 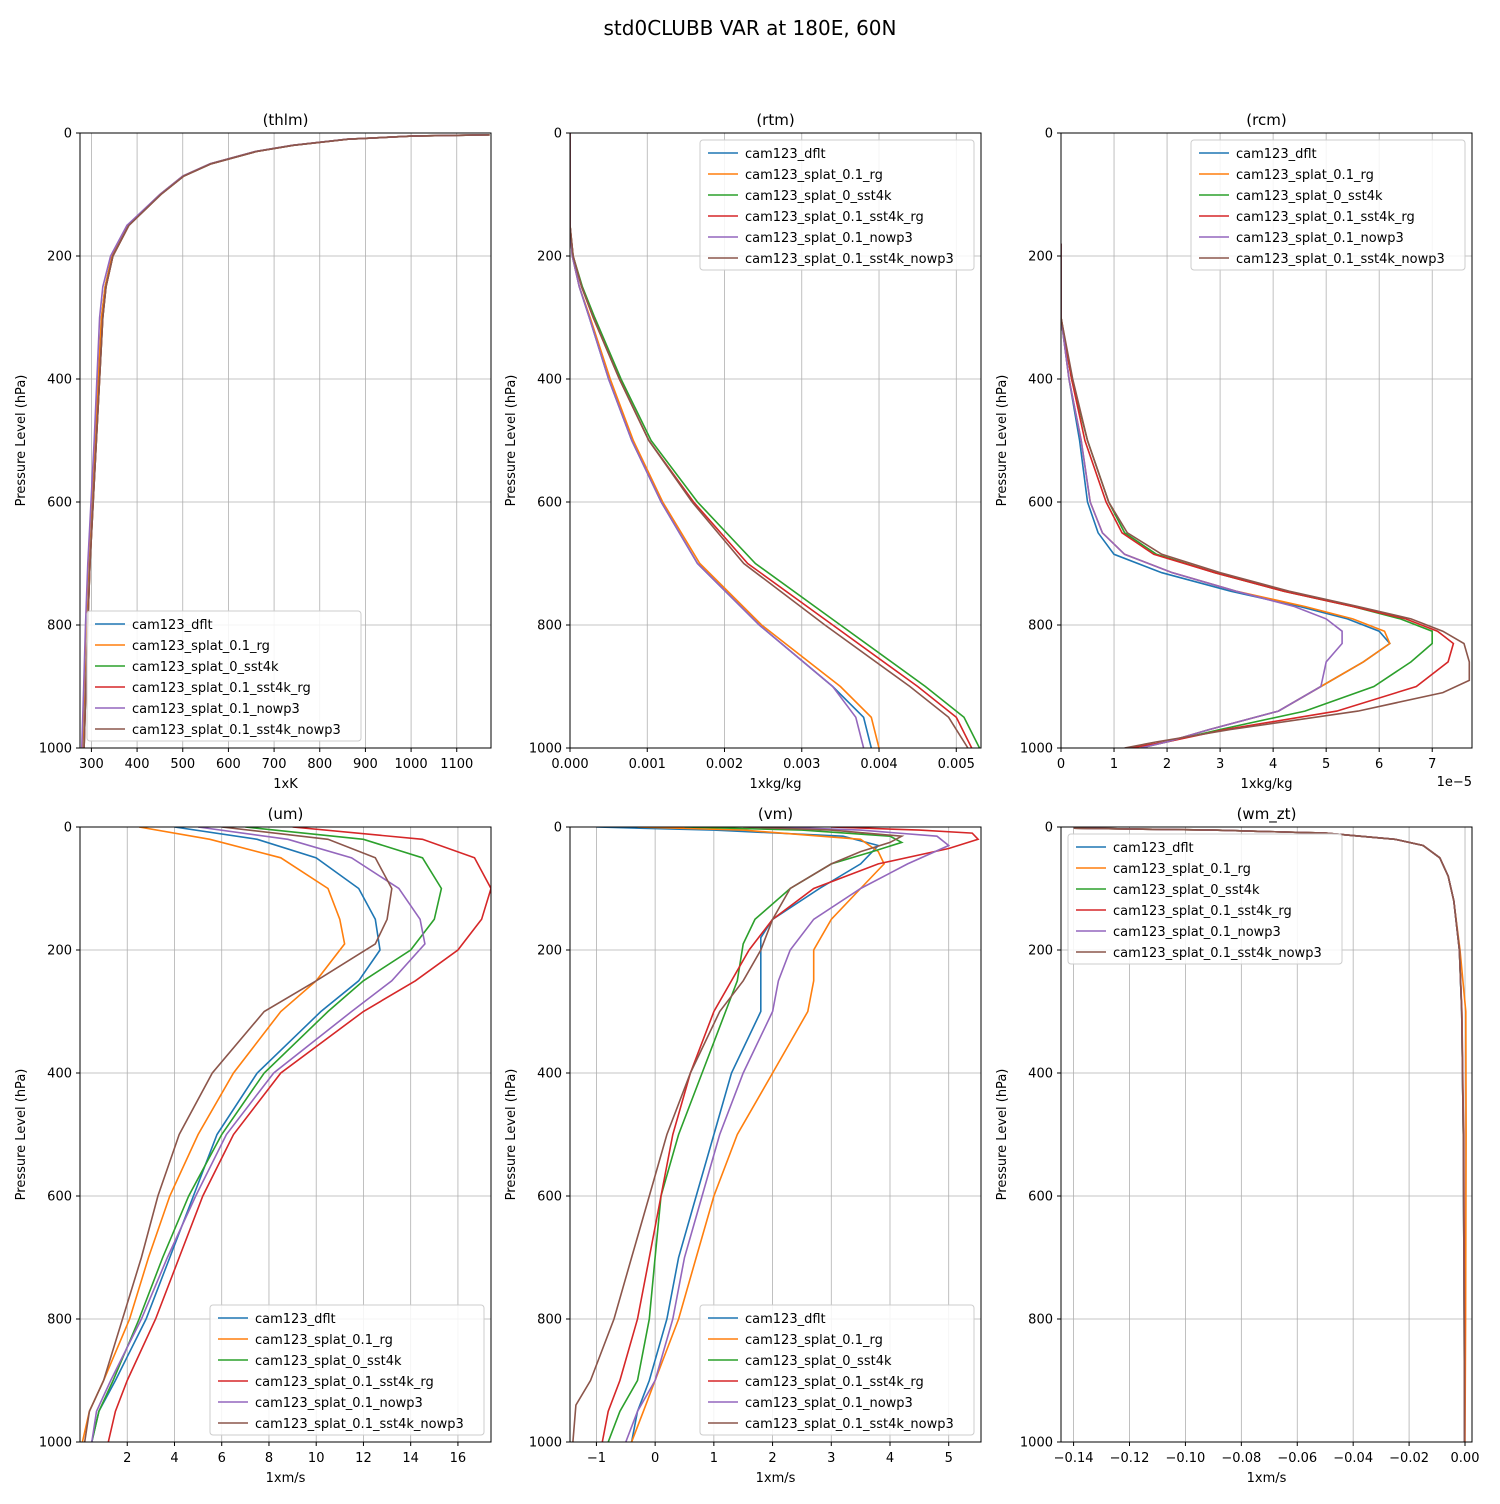 I want to click on y-tick-label: 400, so click(x=59, y=1074).